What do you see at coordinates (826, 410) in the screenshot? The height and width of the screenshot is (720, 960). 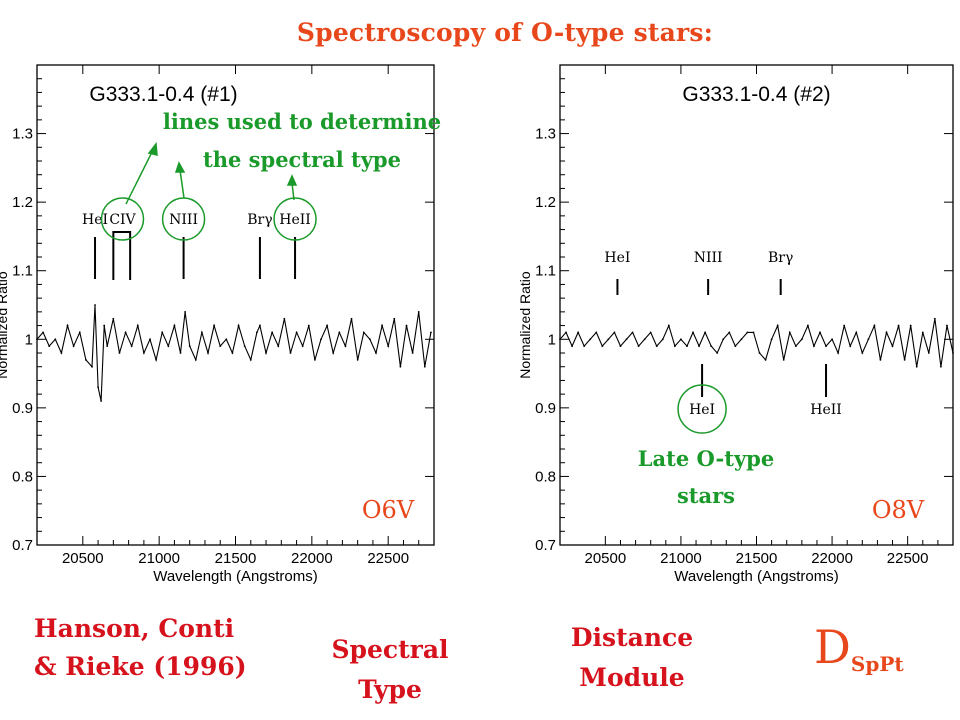 I see `chart-2-marker-label: HeII` at bounding box center [826, 410].